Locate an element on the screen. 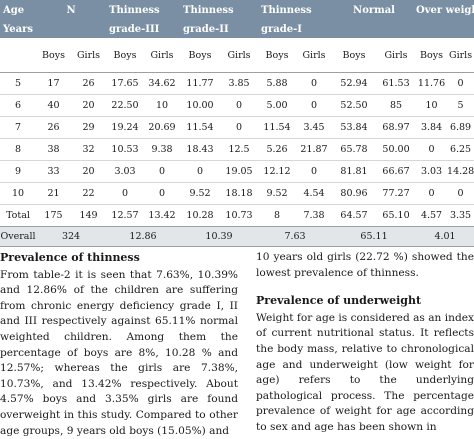  table-cell: 5 is located at coordinates (460, 105).